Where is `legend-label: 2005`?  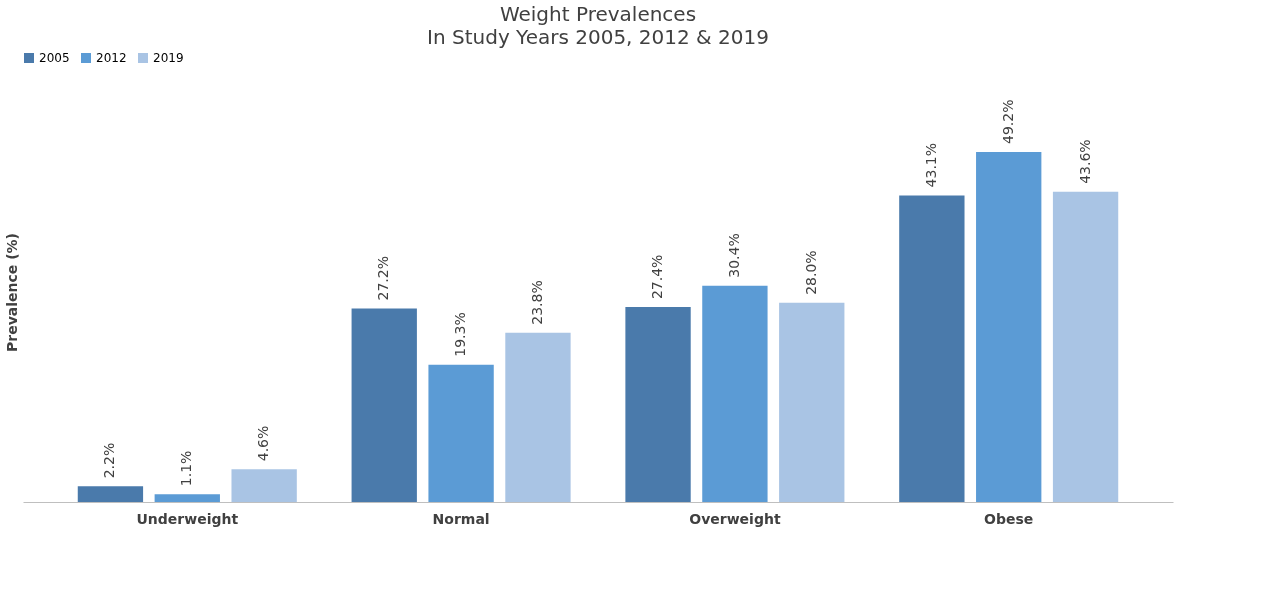 legend-label: 2005 is located at coordinates (54, 58).